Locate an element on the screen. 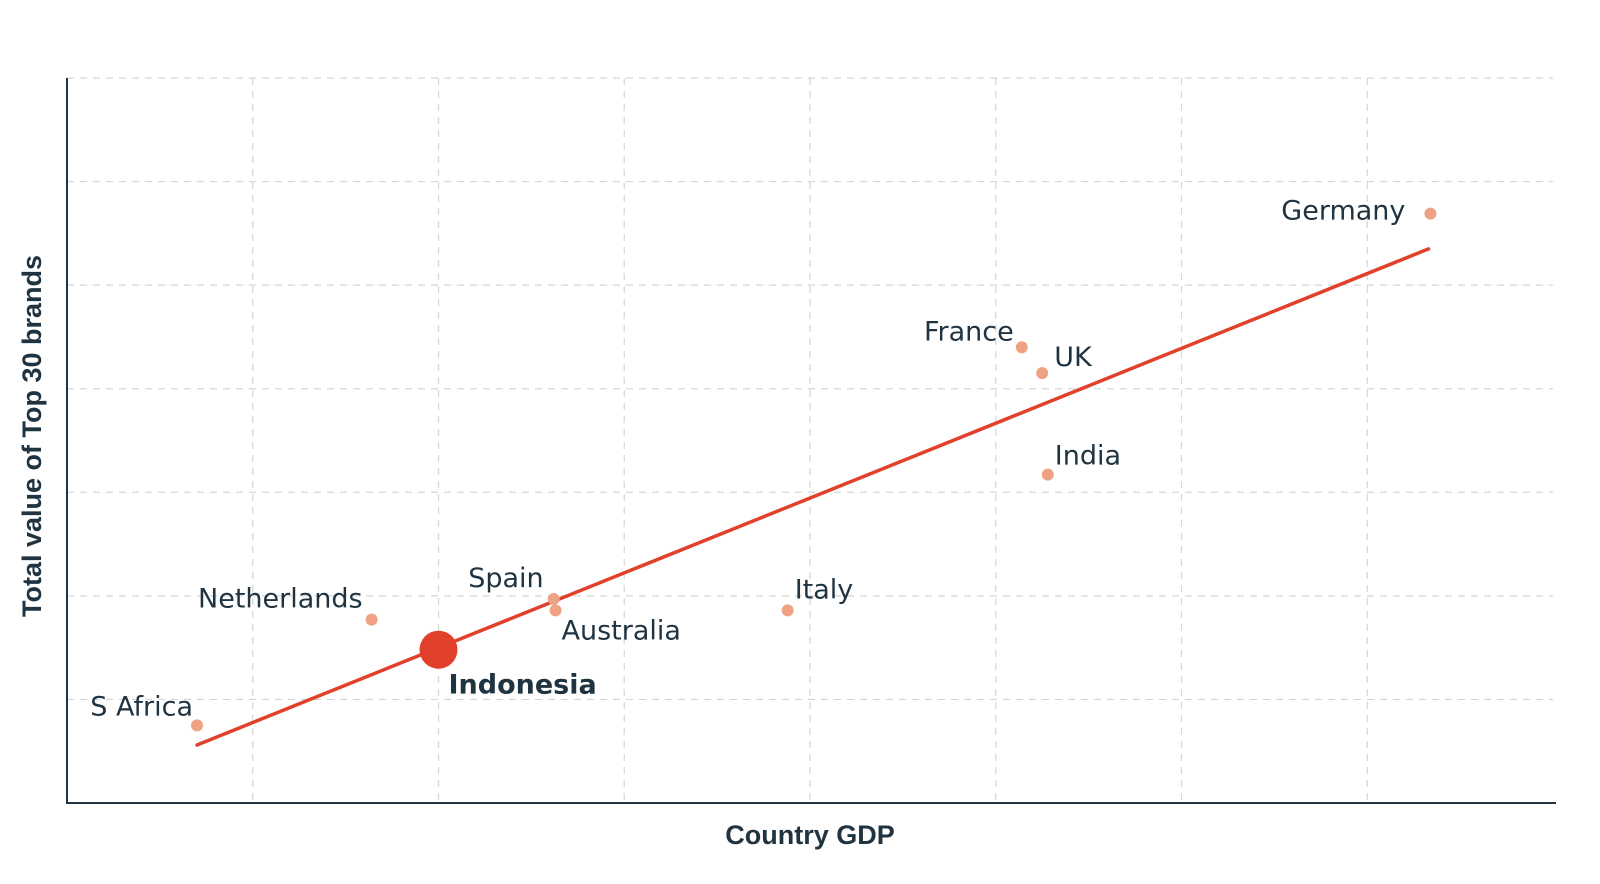 The width and height of the screenshot is (1600, 884). point-indonesia is located at coordinates (438, 649).